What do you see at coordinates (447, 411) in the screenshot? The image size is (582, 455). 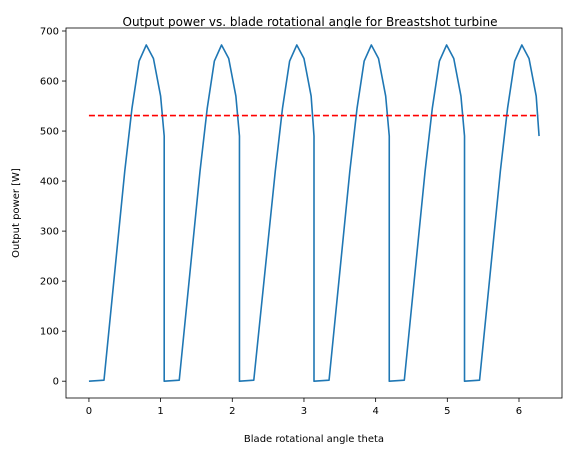 I see `x-tick-label: 5` at bounding box center [447, 411].